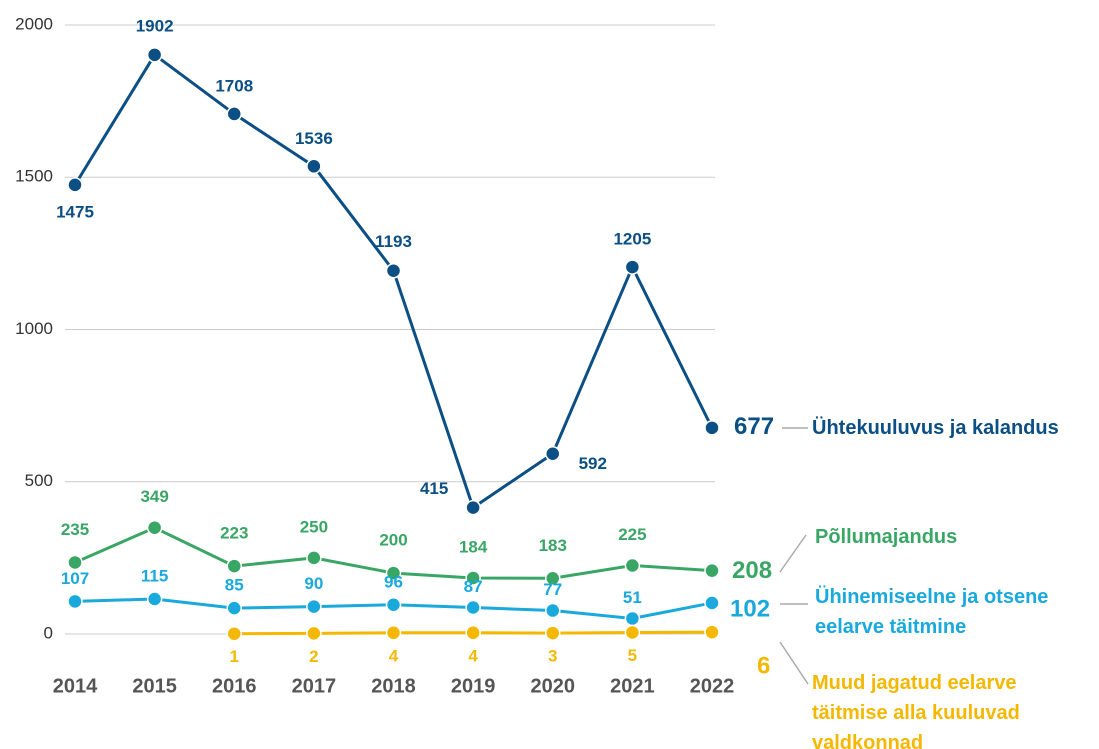  What do you see at coordinates (552, 589) in the screenshot?
I see `value-label: 77` at bounding box center [552, 589].